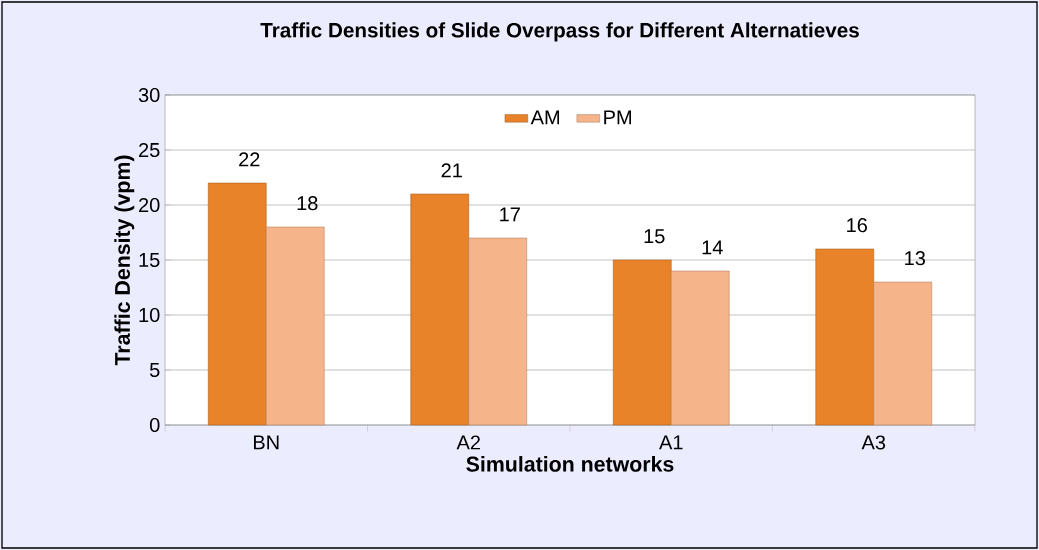  What do you see at coordinates (249, 159) in the screenshot?
I see `data-label: 22` at bounding box center [249, 159].